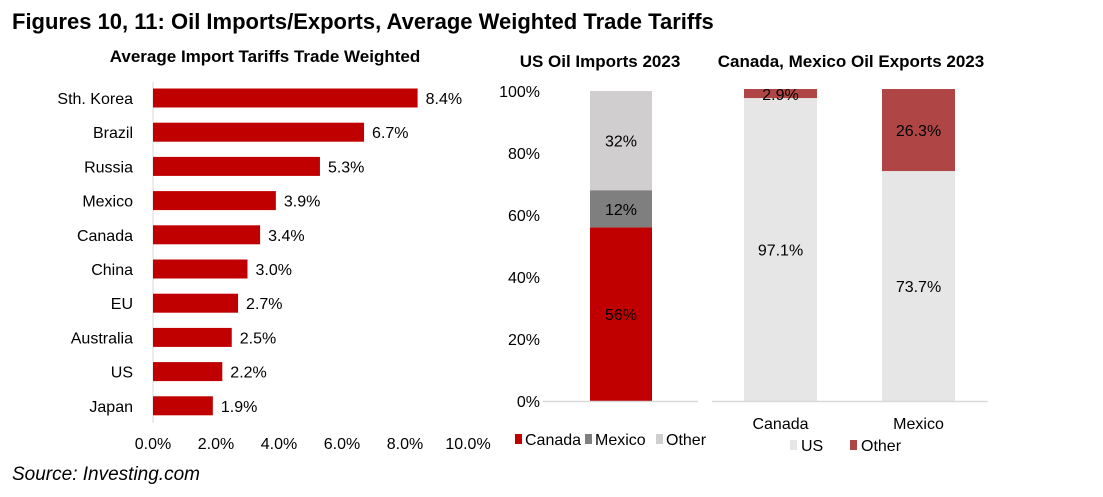  What do you see at coordinates (524, 340) in the screenshot?
I see `y-tick-label: 20%` at bounding box center [524, 340].